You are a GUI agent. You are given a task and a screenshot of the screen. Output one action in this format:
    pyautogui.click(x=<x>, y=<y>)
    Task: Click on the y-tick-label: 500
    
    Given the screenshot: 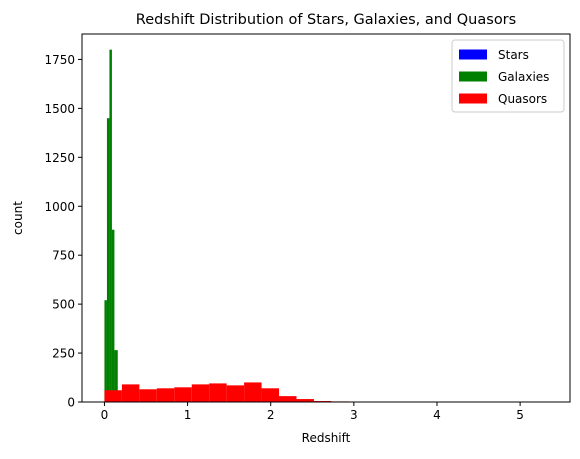 What is the action you would take?
    pyautogui.click(x=63, y=305)
    